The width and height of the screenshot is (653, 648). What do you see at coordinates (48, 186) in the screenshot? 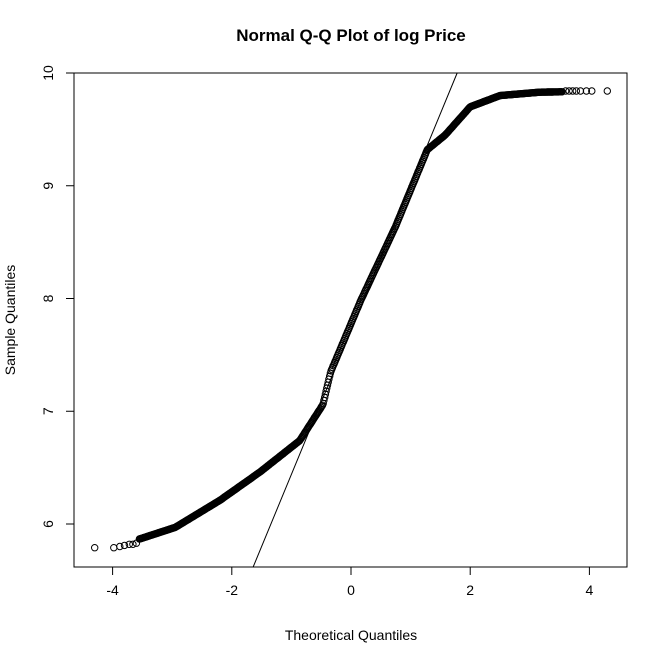
I see `y-tick-label: 9` at bounding box center [48, 186].